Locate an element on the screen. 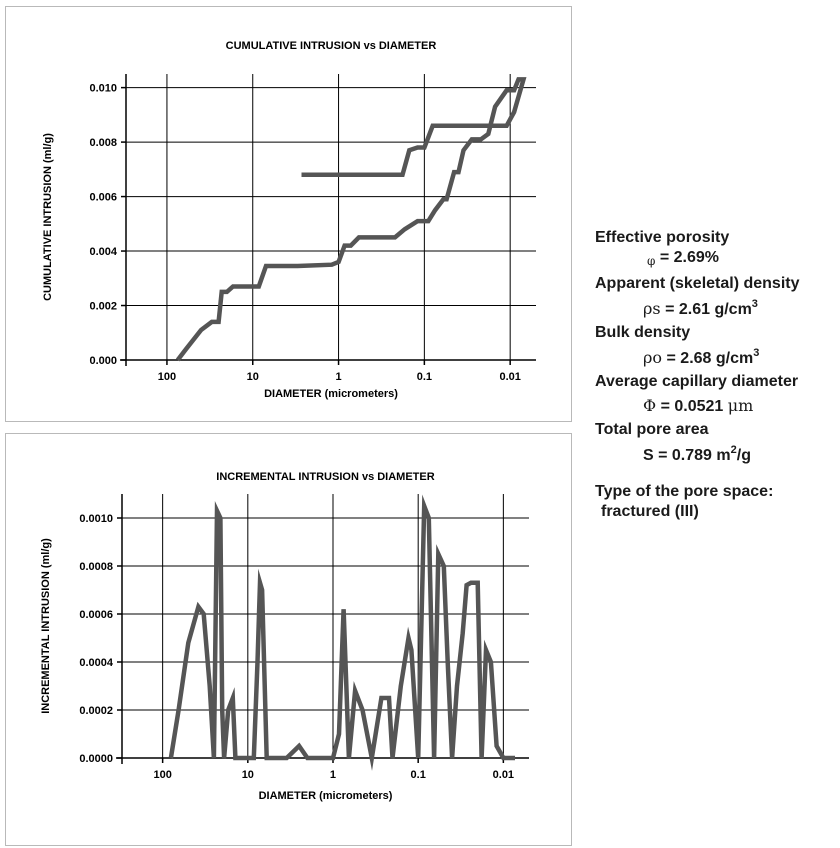  y-tick-label: 0.0002 is located at coordinates (96, 711).